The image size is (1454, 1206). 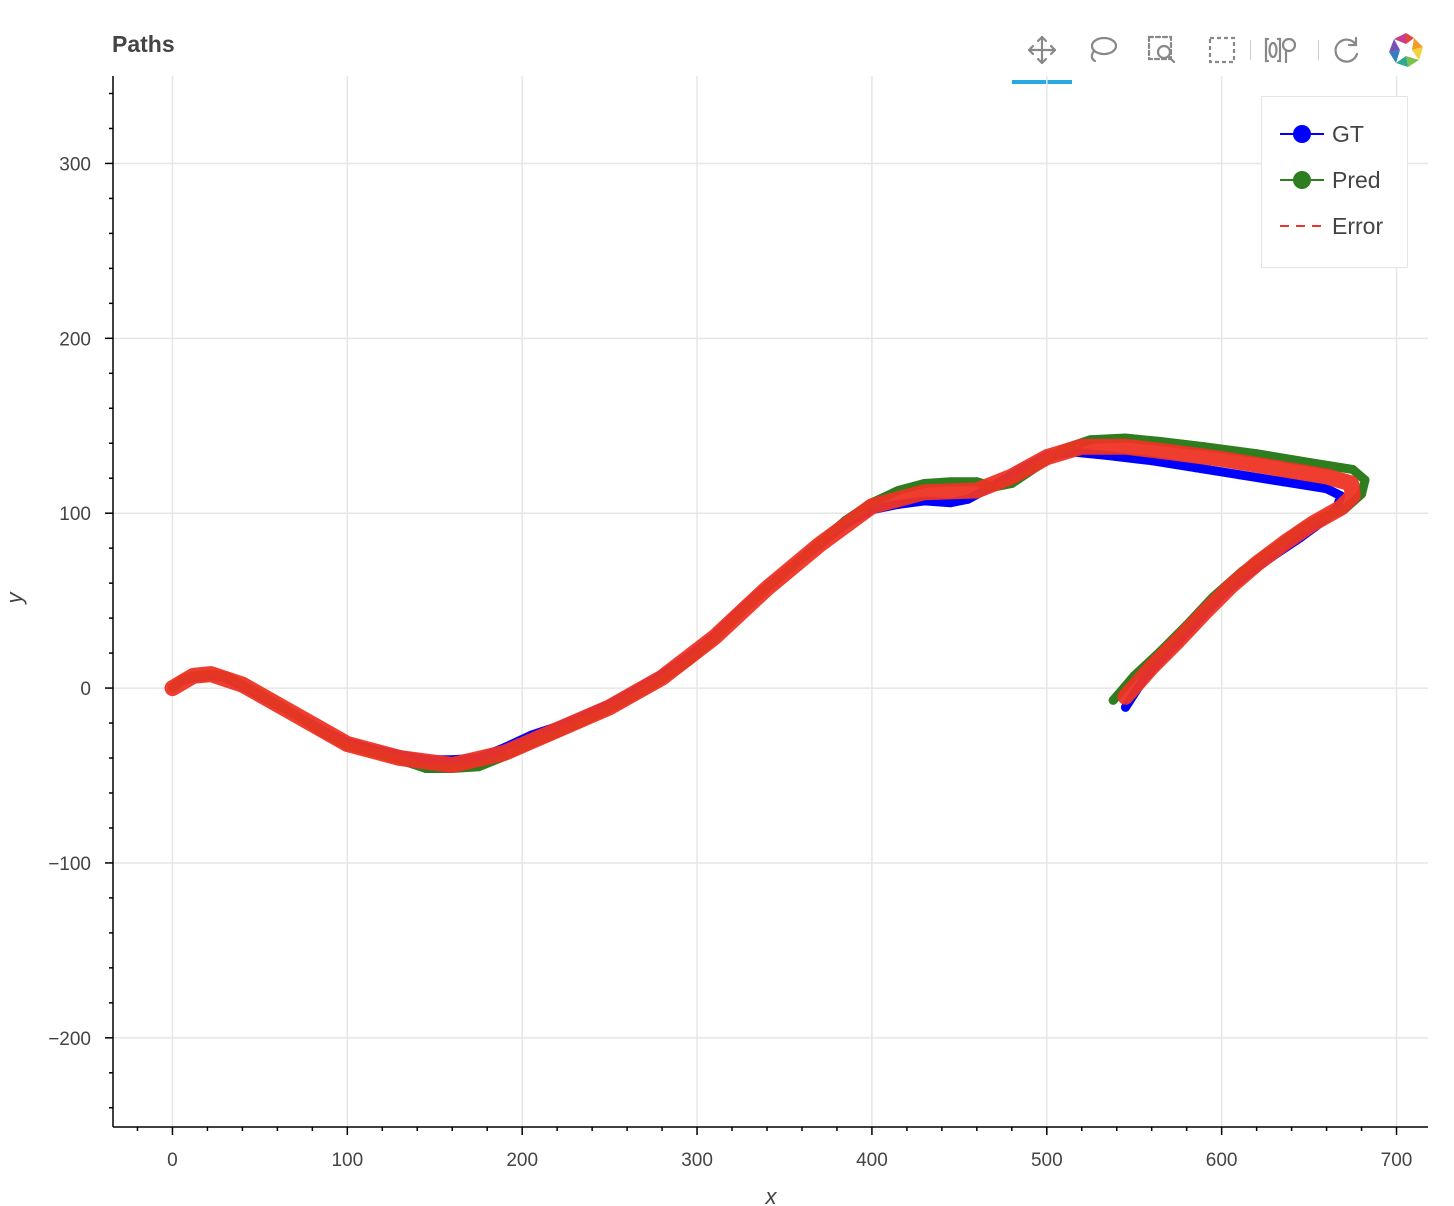 I want to click on reset-icon, so click(x=1346, y=49).